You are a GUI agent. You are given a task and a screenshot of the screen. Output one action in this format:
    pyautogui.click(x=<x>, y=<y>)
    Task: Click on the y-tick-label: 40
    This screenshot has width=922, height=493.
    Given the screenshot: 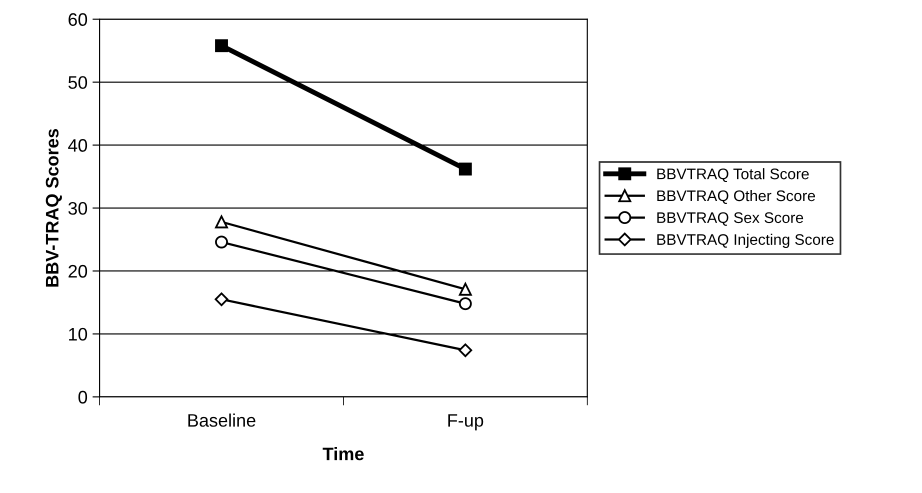 What is the action you would take?
    pyautogui.click(x=78, y=145)
    